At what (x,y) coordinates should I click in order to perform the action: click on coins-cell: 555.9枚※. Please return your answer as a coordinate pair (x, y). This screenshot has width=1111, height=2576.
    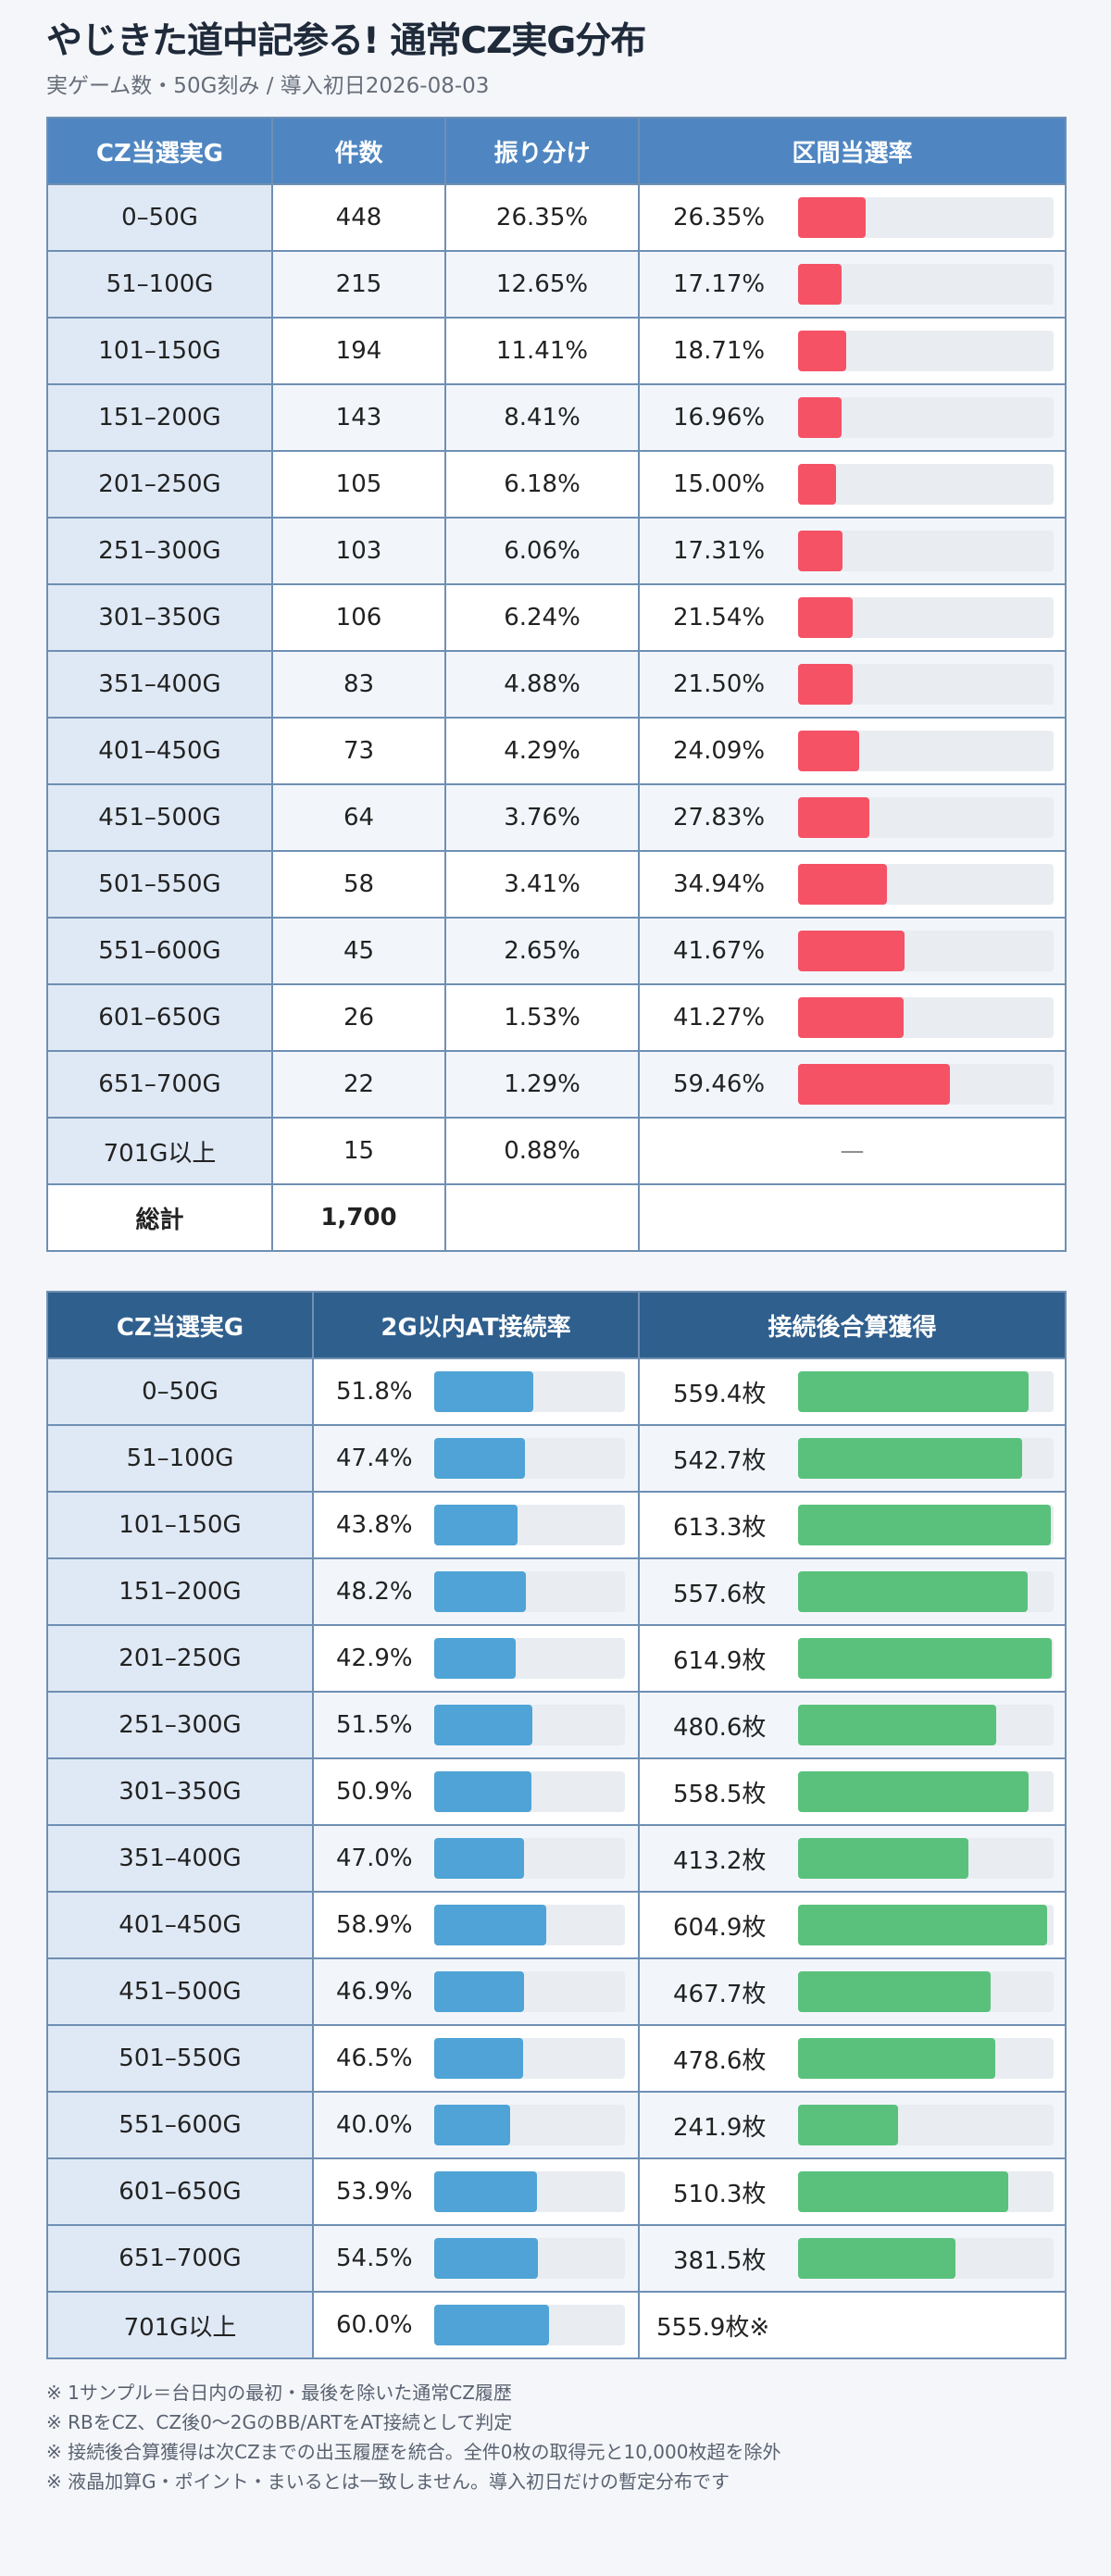
    Looking at the image, I should click on (852, 2325).